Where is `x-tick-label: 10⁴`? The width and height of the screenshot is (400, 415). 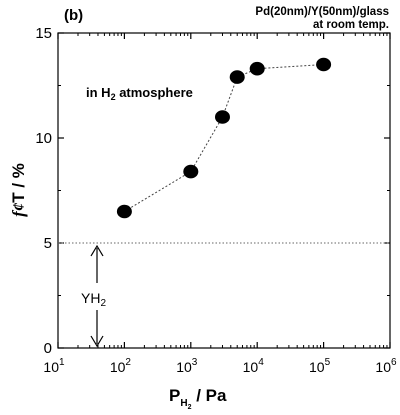
x-tick-label: 10⁴ is located at coordinates (254, 366).